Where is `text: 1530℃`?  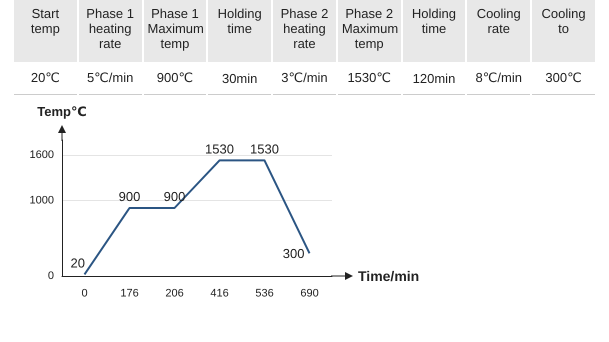
text: 1530℃ is located at coordinates (369, 78).